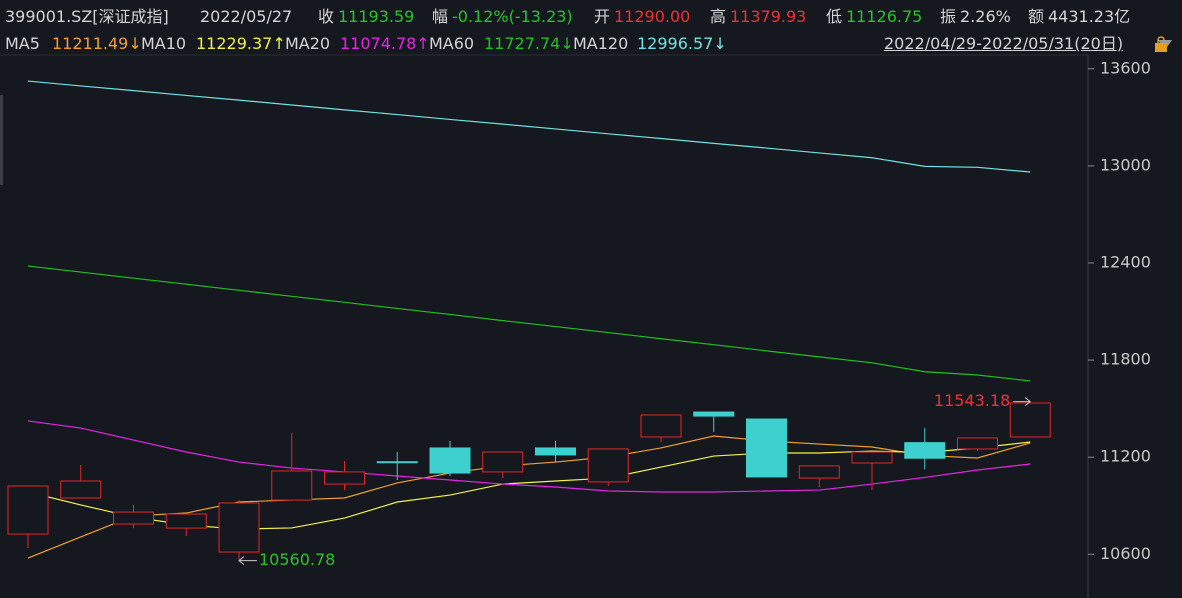 This screenshot has height=598, width=1182. What do you see at coordinates (602, 16) in the screenshot?
I see `label: 开` at bounding box center [602, 16].